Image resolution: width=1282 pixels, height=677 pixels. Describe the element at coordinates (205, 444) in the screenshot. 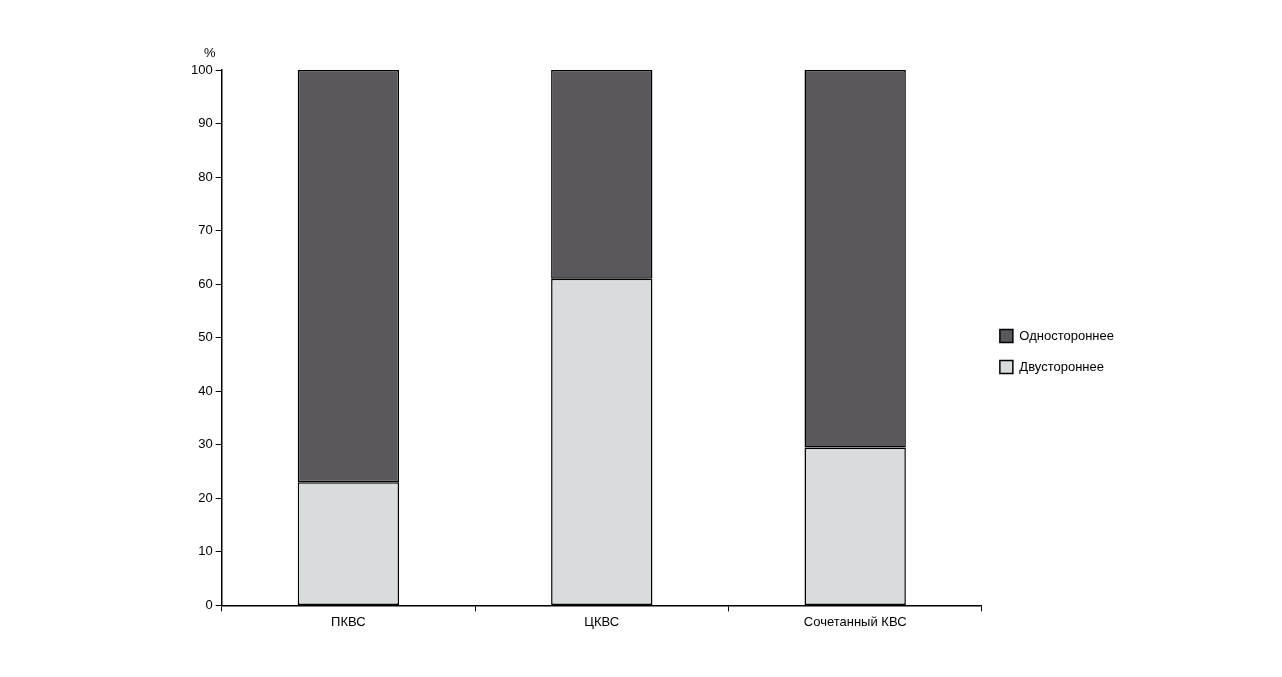

I see `y-tick-label: 30` at that location.